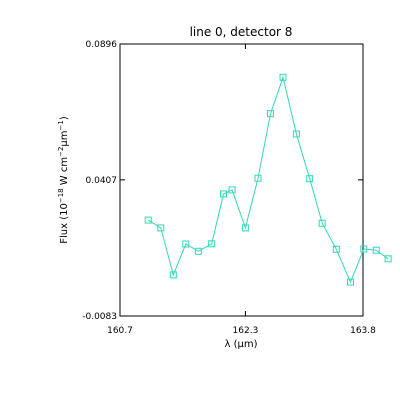  I want to click on y-axis-label-exp2: −2, so click(61, 152).